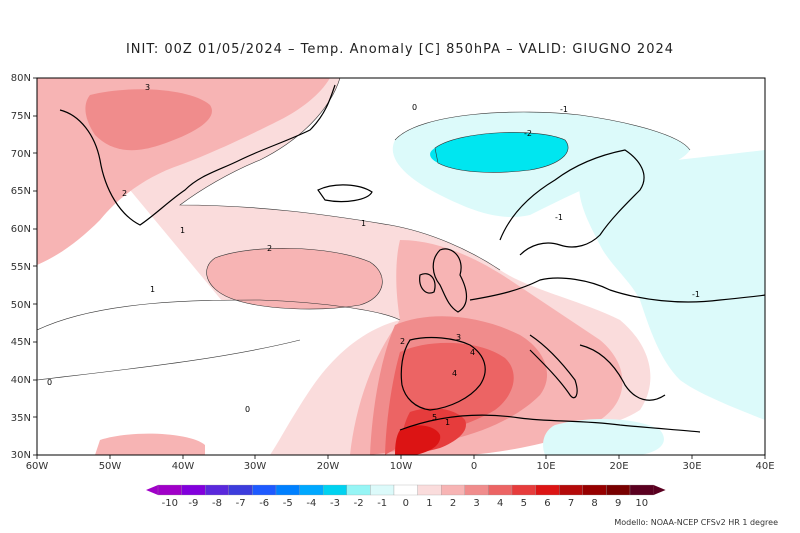  I want to click on lon-label: 30W, so click(255, 466).